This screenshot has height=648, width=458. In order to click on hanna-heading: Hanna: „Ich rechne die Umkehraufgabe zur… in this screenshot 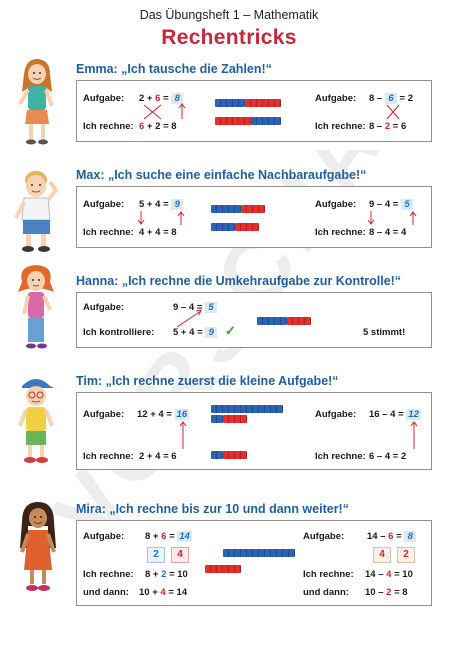, I will do `click(239, 281)`.